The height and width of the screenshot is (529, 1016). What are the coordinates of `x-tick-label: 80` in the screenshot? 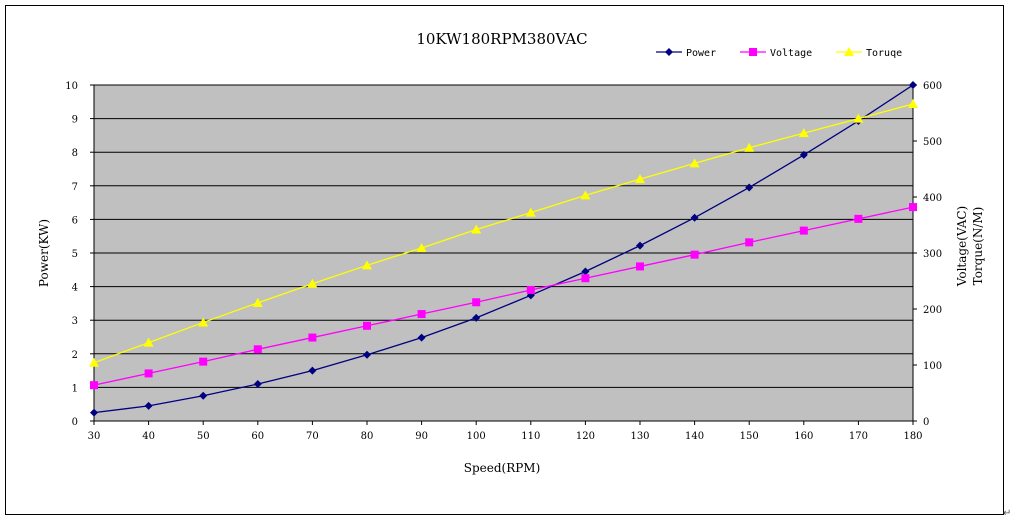 It's located at (367, 436).